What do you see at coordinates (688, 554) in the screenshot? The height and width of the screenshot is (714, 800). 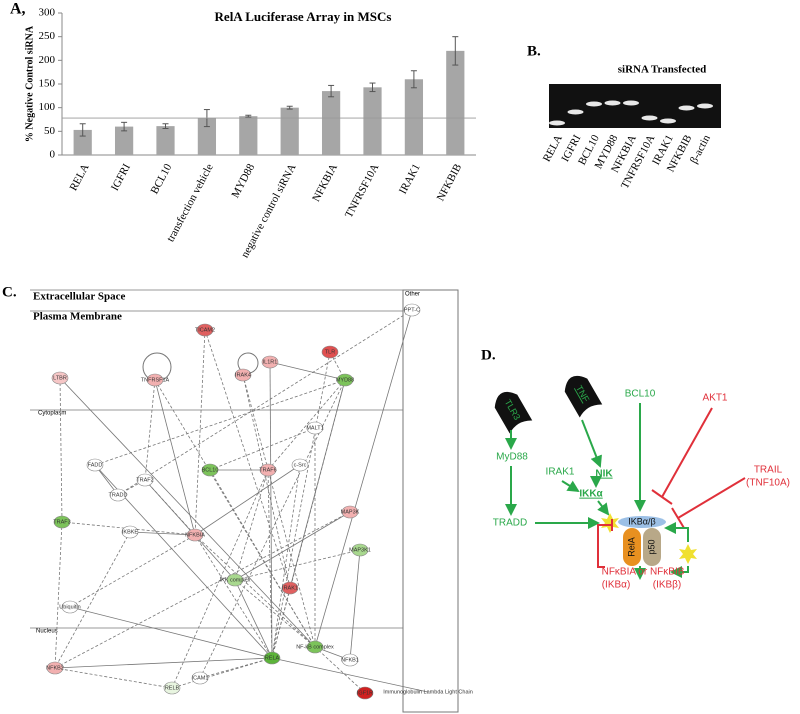 I see `activation-star` at bounding box center [688, 554].